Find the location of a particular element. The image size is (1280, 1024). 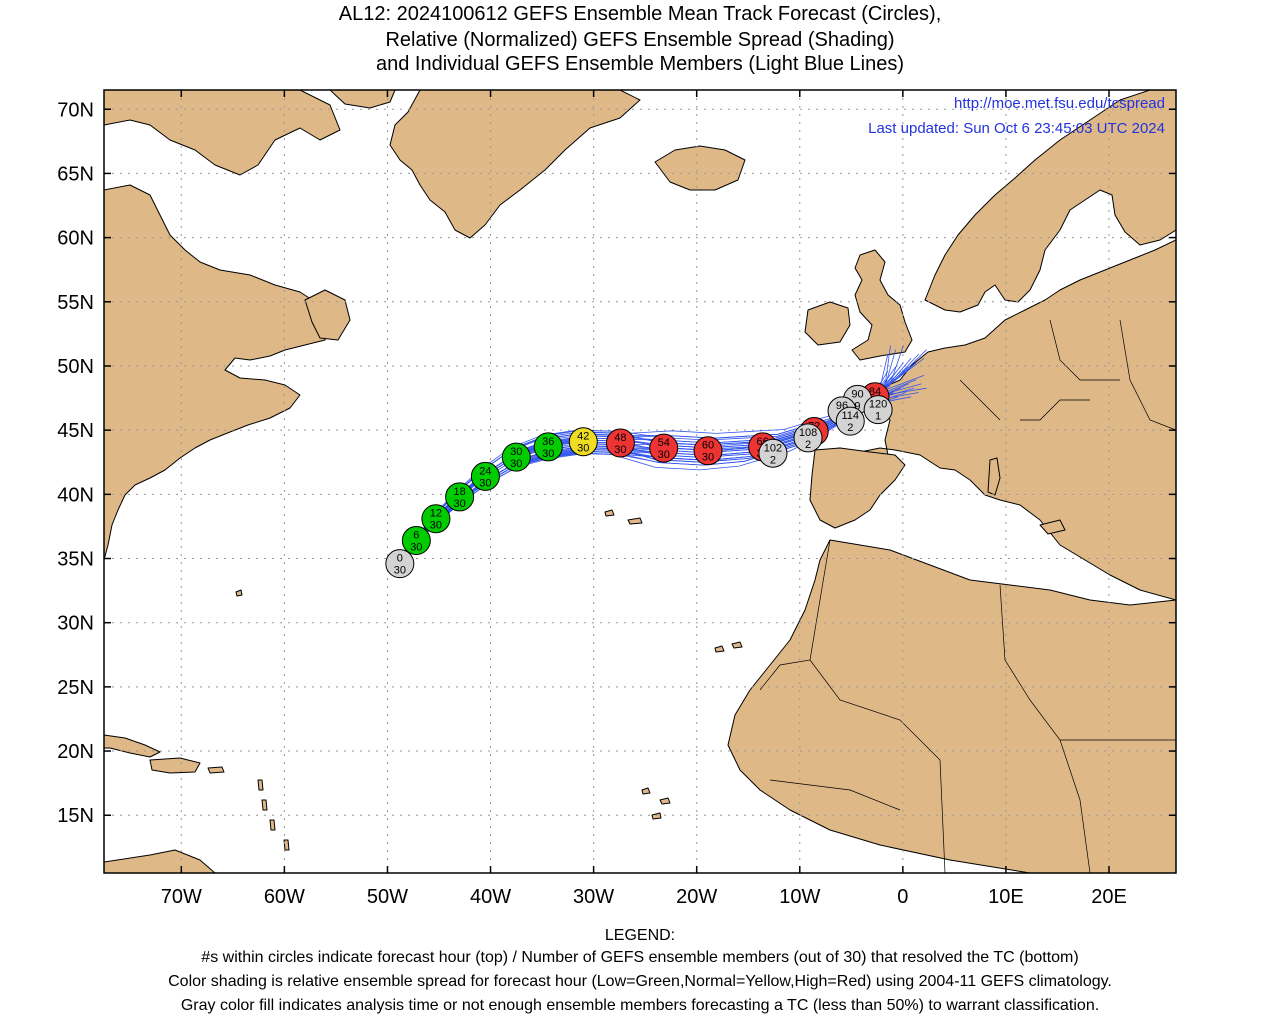

lat-label: 50N is located at coordinates (75, 367).